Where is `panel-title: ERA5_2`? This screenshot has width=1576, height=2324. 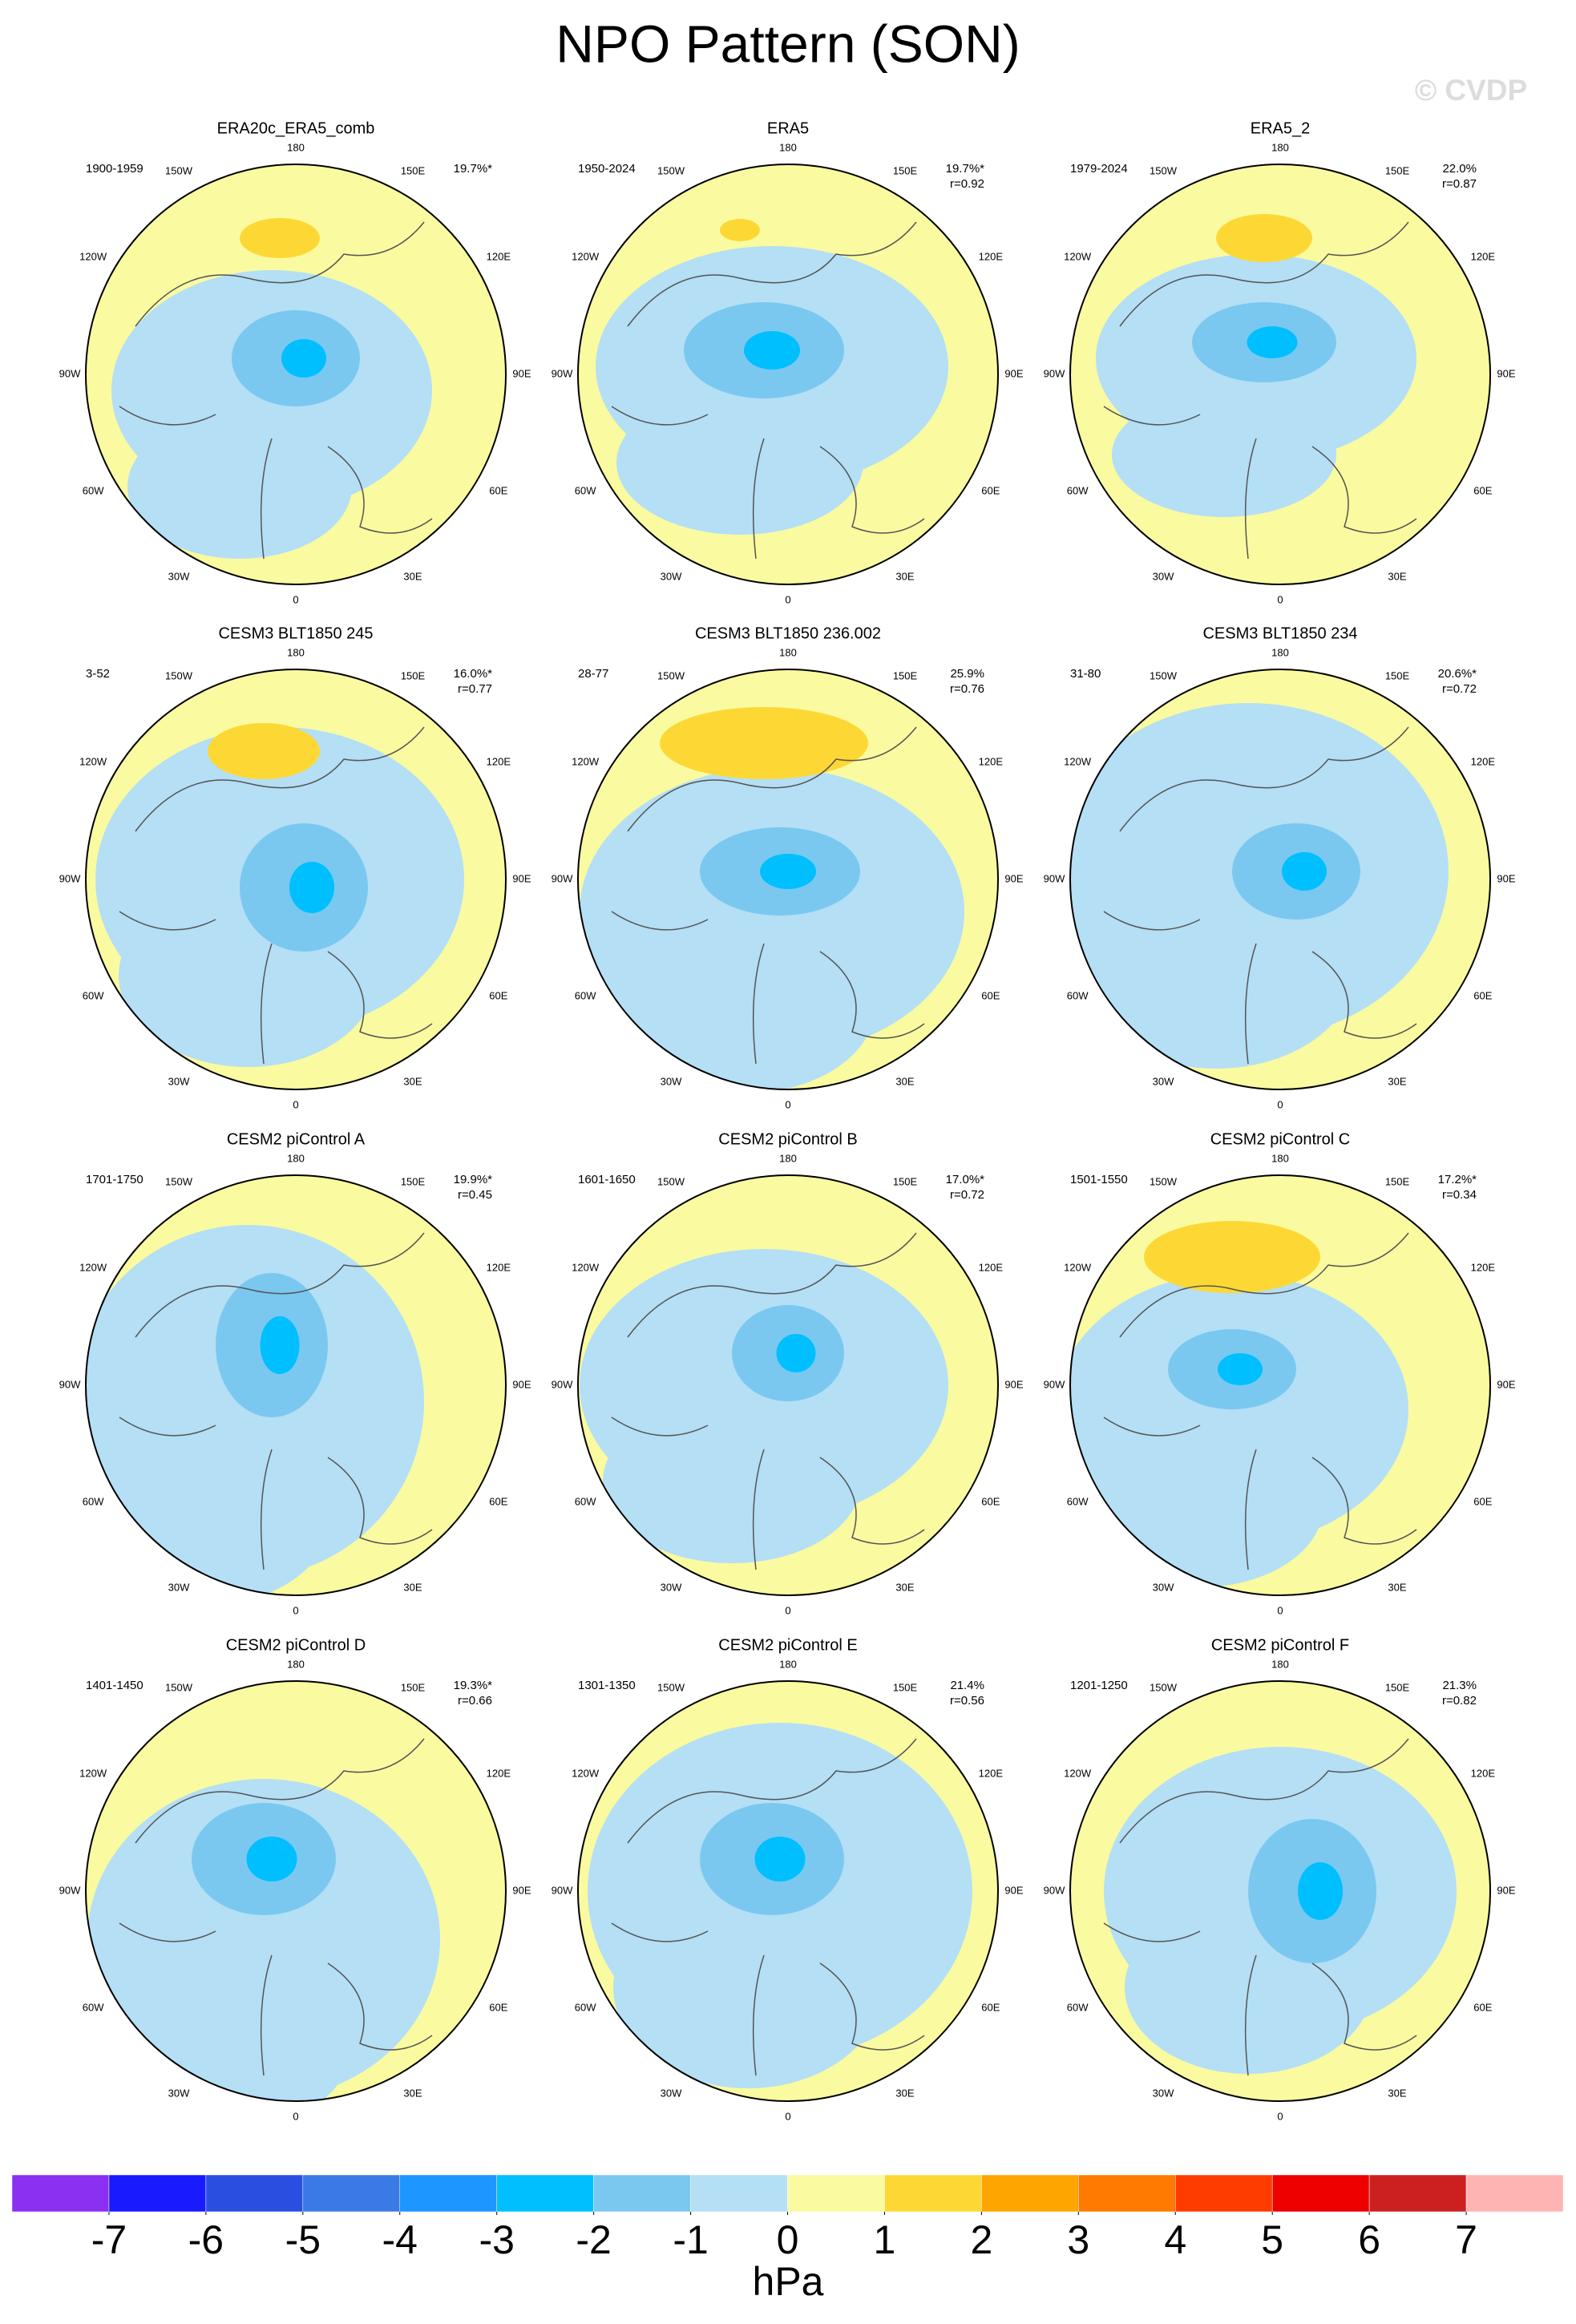 panel-title: ERA5_2 is located at coordinates (1281, 128).